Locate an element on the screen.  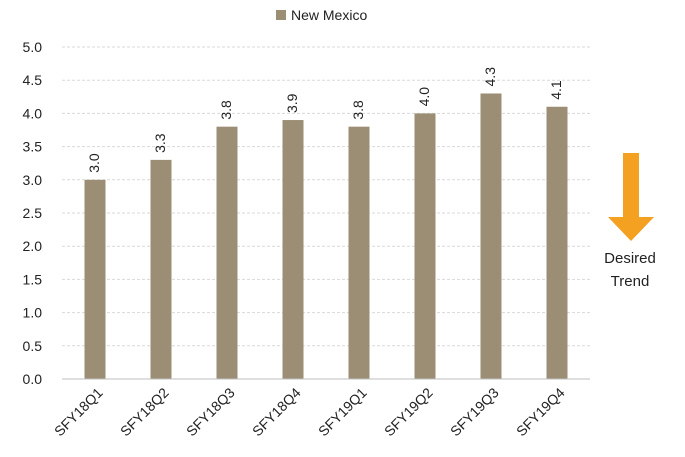
x-category-label: SFY19Q4 is located at coordinates (540, 411).